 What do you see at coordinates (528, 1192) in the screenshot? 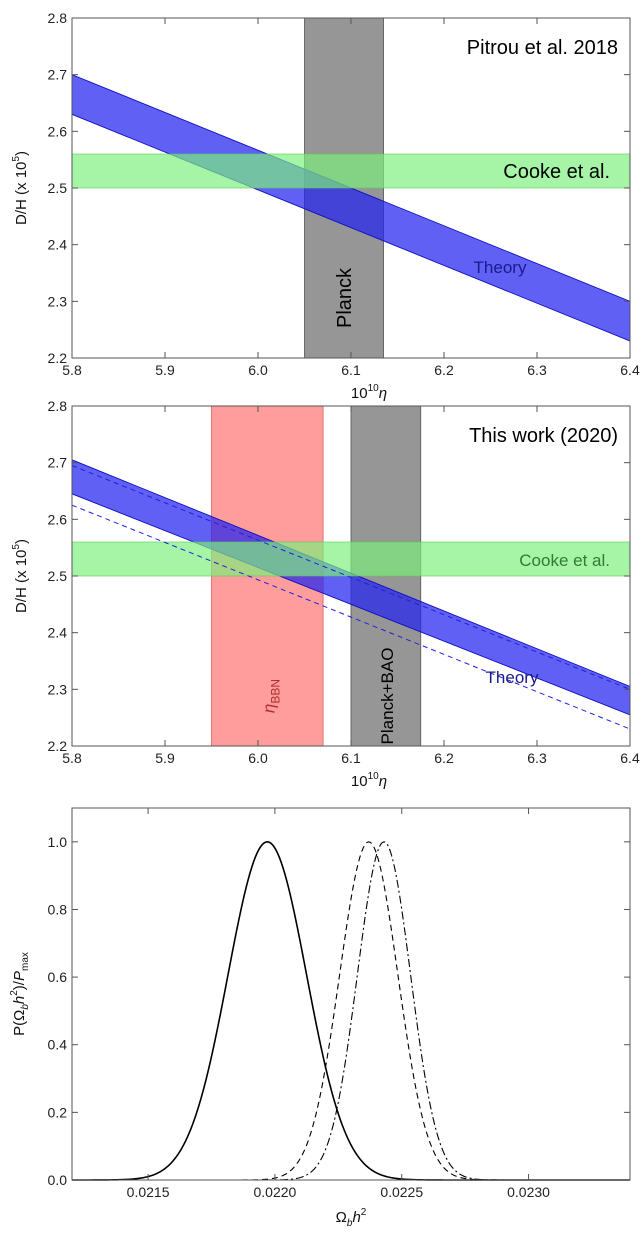
I see `x-tick-label: 0.0230` at bounding box center [528, 1192].